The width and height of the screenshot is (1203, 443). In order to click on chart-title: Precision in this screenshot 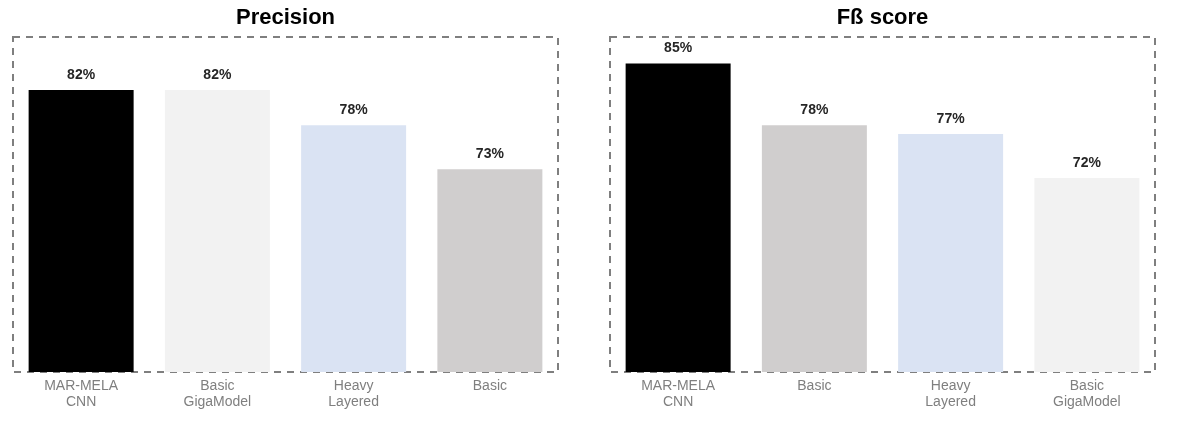, I will do `click(285, 16)`.